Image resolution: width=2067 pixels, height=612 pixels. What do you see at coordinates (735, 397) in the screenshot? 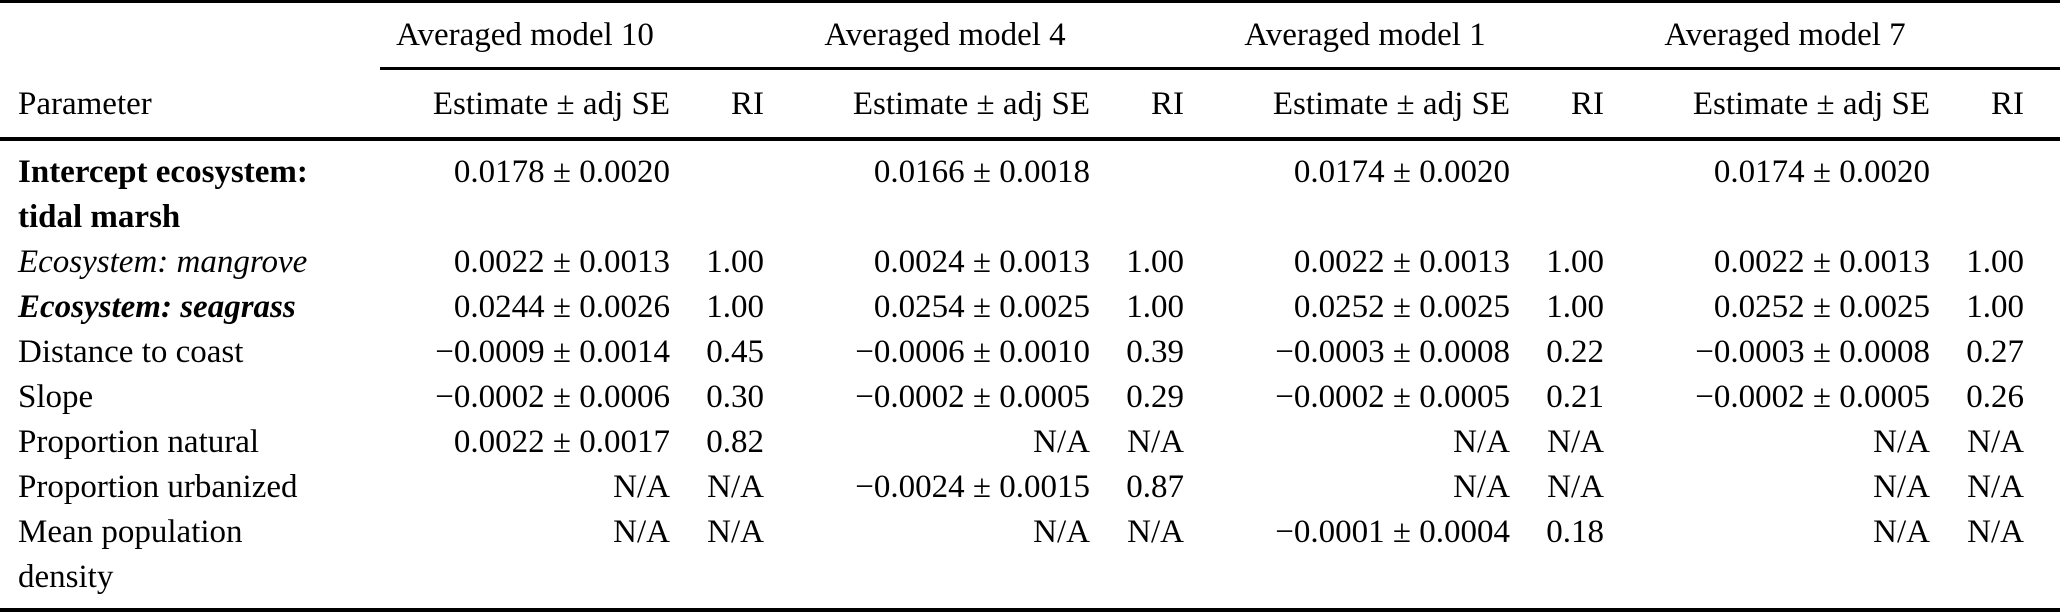
I see `ri-cell: 0.30` at bounding box center [735, 397].